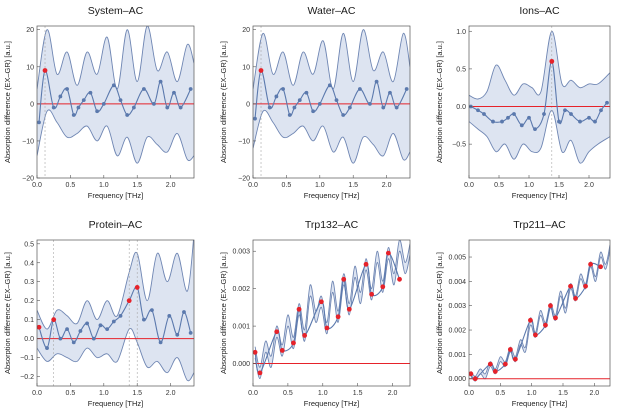 Image resolution: width=630 pixels, height=420 pixels. Describe the element at coordinates (358, 393) in the screenshot. I see `x-tick-label: 1.5` at that location.